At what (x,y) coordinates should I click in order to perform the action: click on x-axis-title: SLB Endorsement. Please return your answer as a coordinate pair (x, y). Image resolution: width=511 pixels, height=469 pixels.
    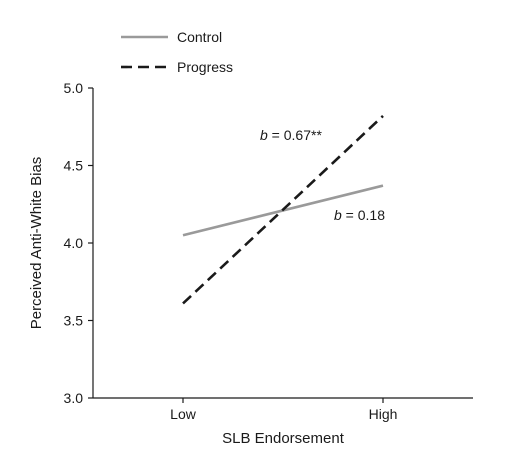
    Looking at the image, I should click on (283, 438).